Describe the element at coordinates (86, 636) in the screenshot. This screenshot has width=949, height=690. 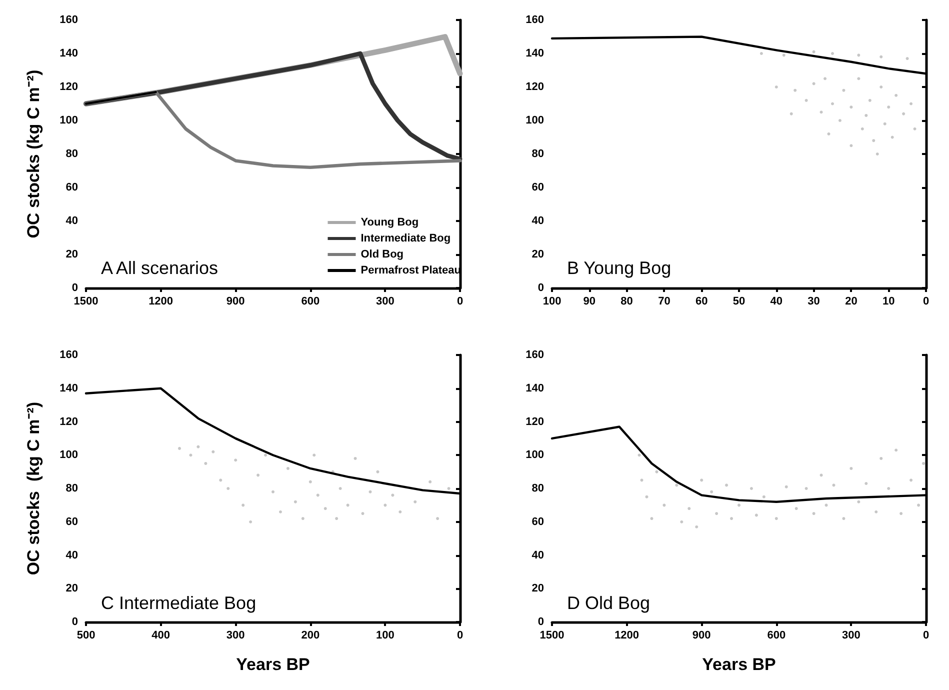
I see `x-tick-label: 500` at that location.